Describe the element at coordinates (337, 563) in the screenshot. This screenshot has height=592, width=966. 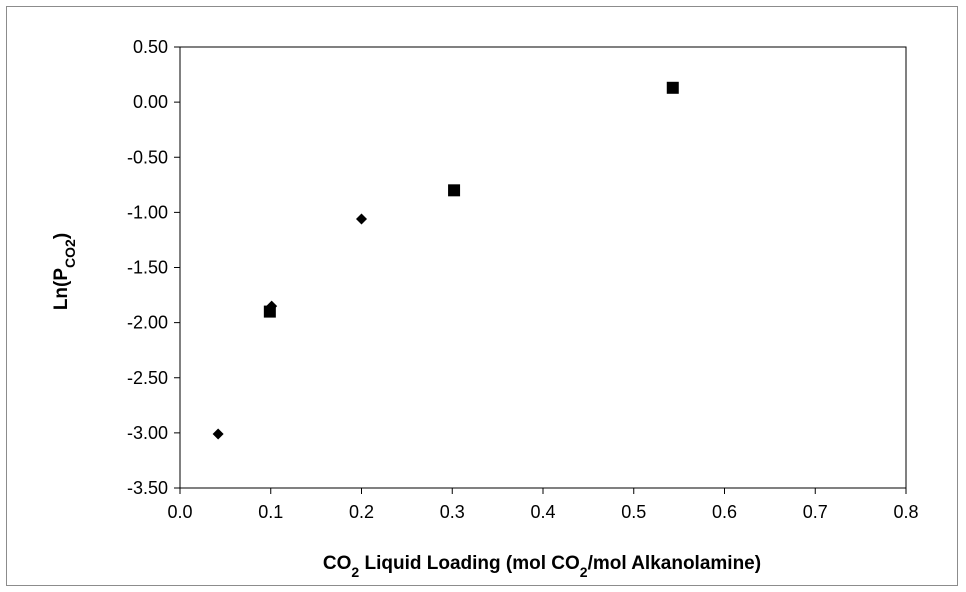
I see `title-text: CO` at that location.